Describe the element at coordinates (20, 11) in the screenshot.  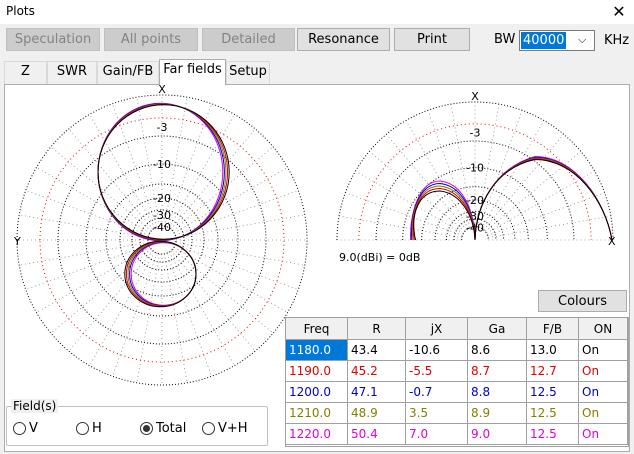
I see `window-title: Plots` at that location.